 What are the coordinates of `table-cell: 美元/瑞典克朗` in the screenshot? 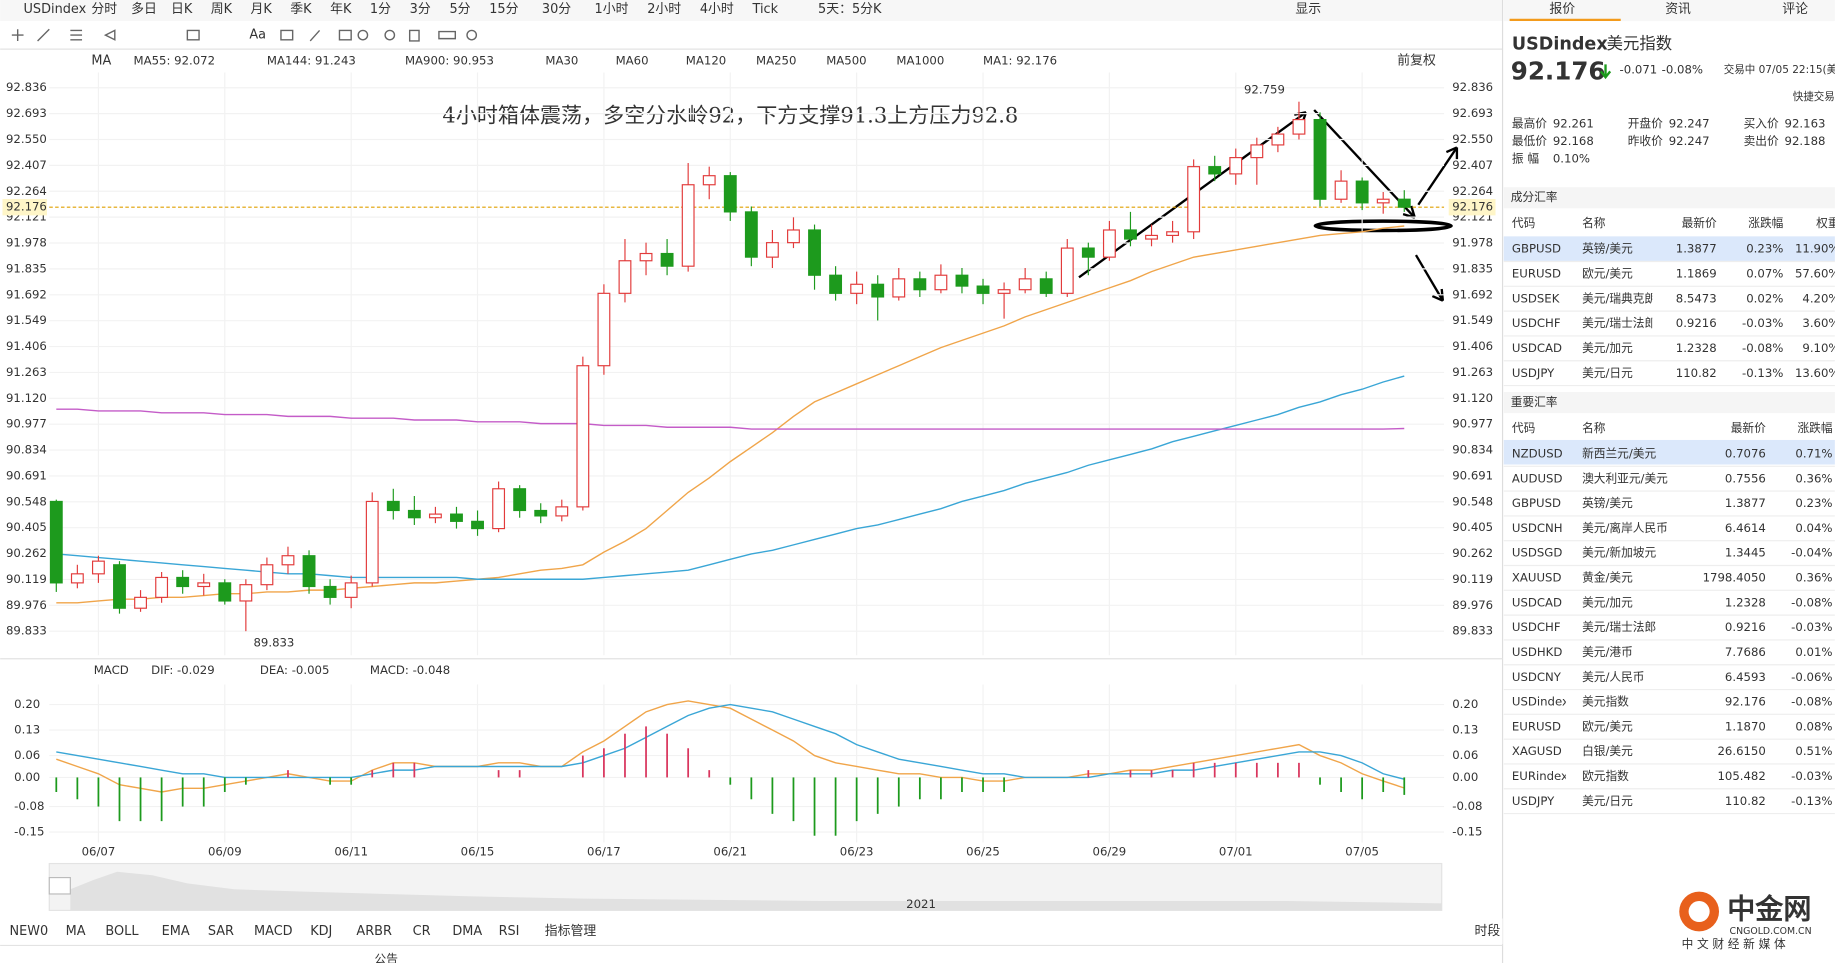 It's located at (1619, 298).